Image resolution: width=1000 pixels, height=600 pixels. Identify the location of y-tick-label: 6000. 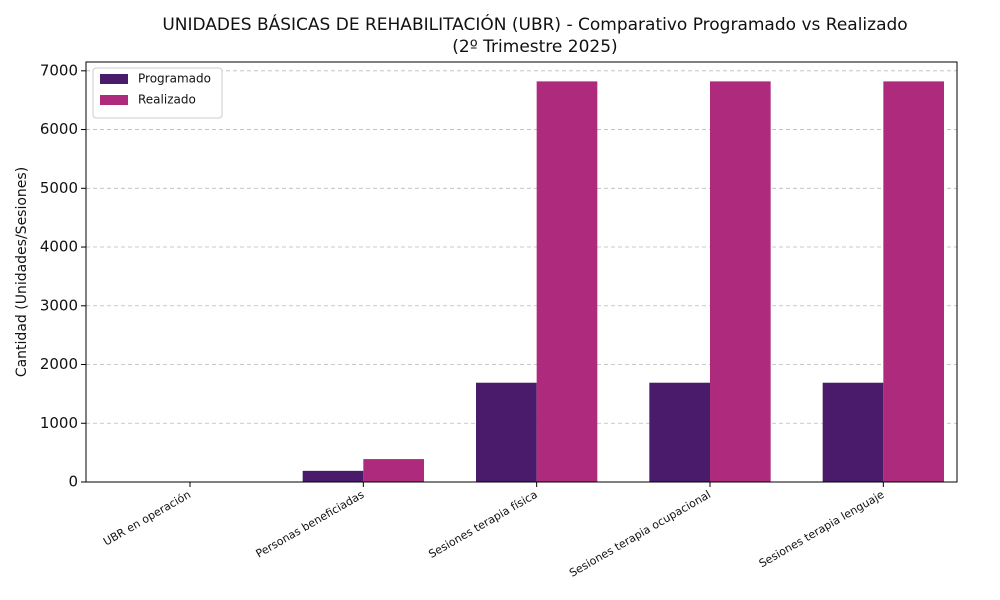
(59, 129).